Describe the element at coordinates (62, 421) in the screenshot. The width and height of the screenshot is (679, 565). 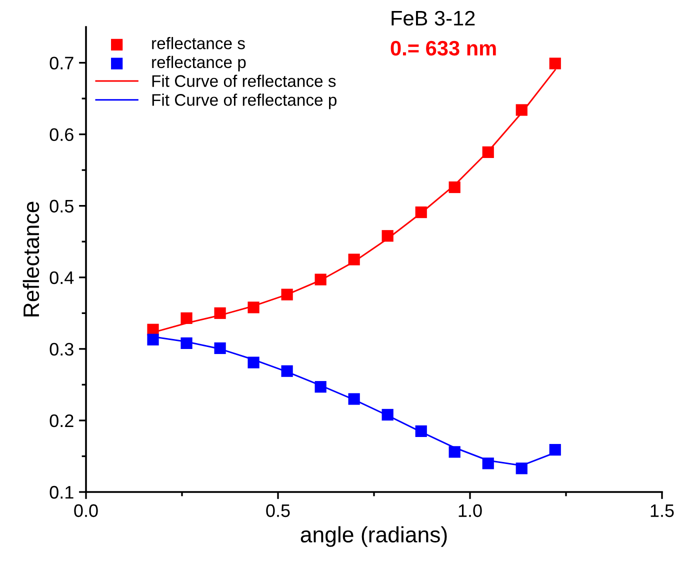
I see `y-tick-label: 0.2` at that location.